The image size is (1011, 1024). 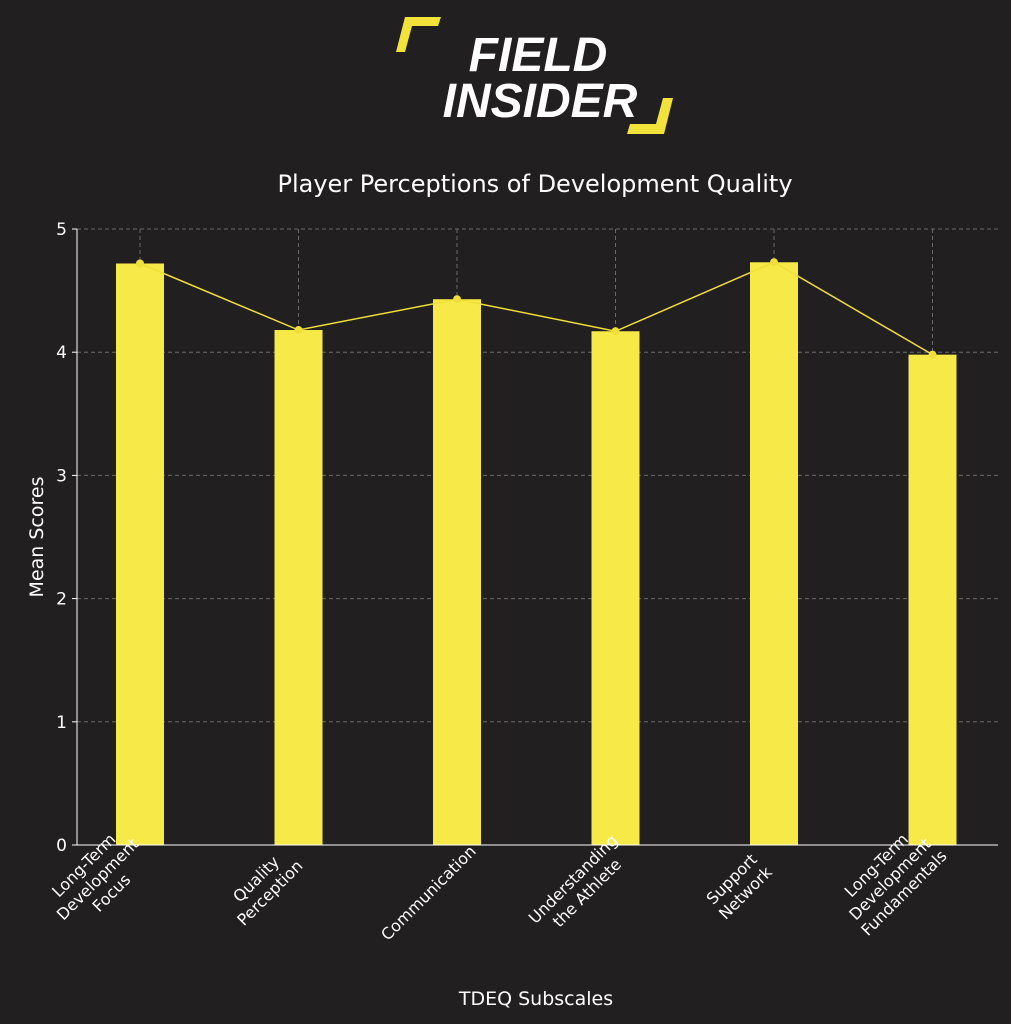 I want to click on x-tick-label: Understandingthe Athlete, so click(x=580, y=886).